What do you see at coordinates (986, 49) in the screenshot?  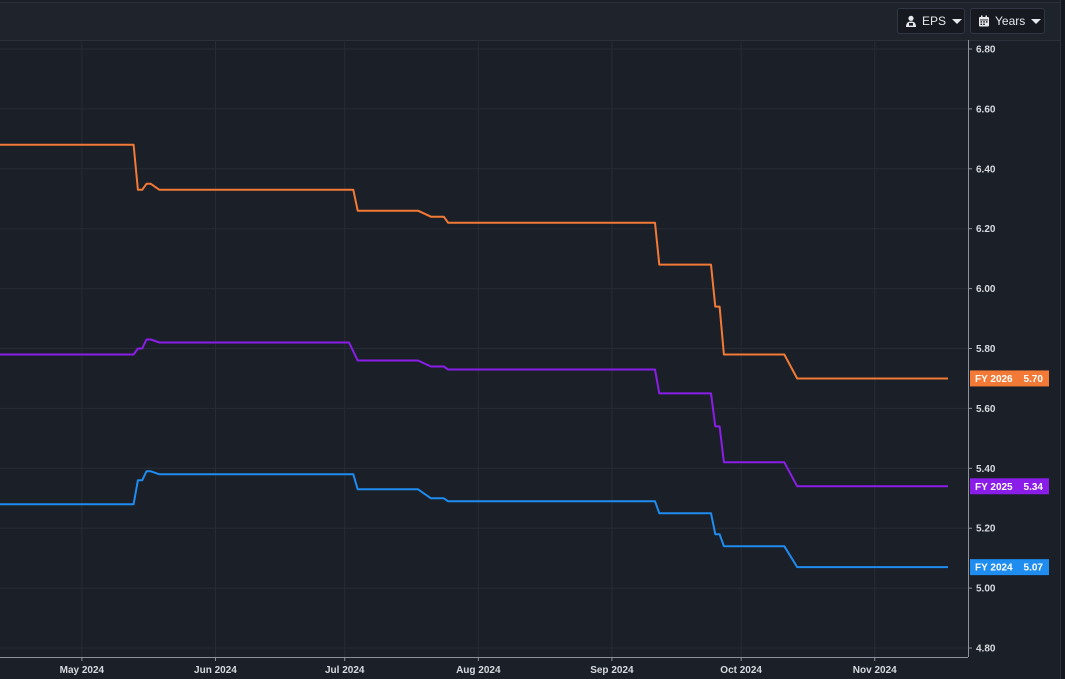 I see `y-tick-label: 6.80` at bounding box center [986, 49].